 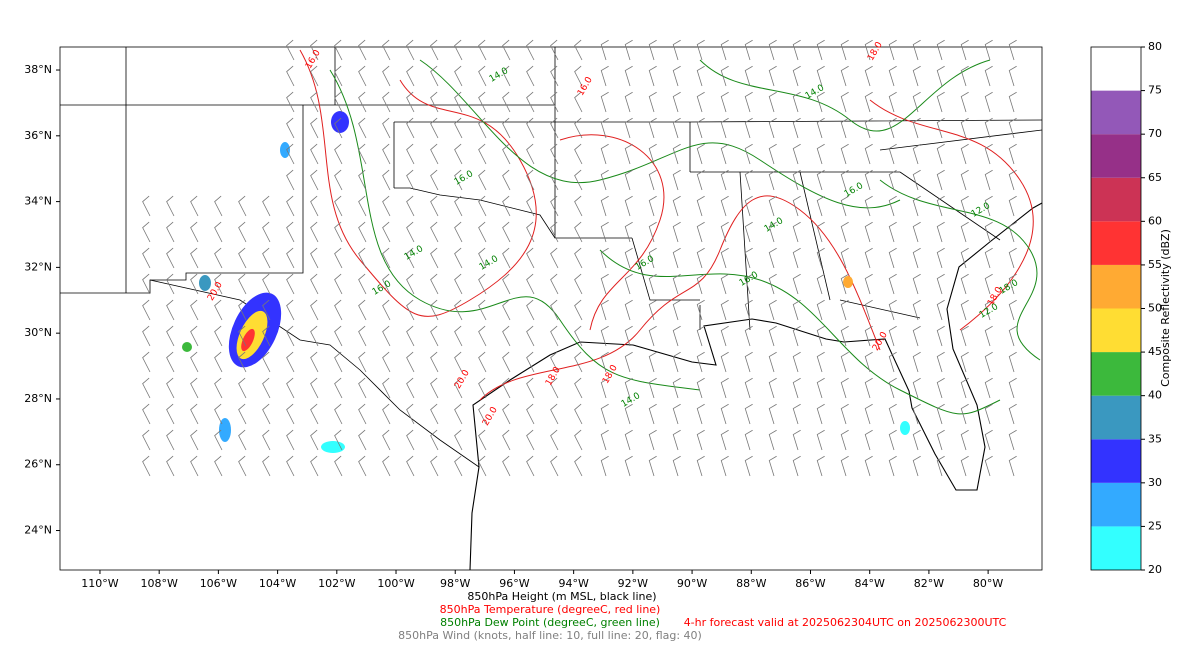 I want to click on colorbar-tick-label: 20, so click(x=1155, y=569).